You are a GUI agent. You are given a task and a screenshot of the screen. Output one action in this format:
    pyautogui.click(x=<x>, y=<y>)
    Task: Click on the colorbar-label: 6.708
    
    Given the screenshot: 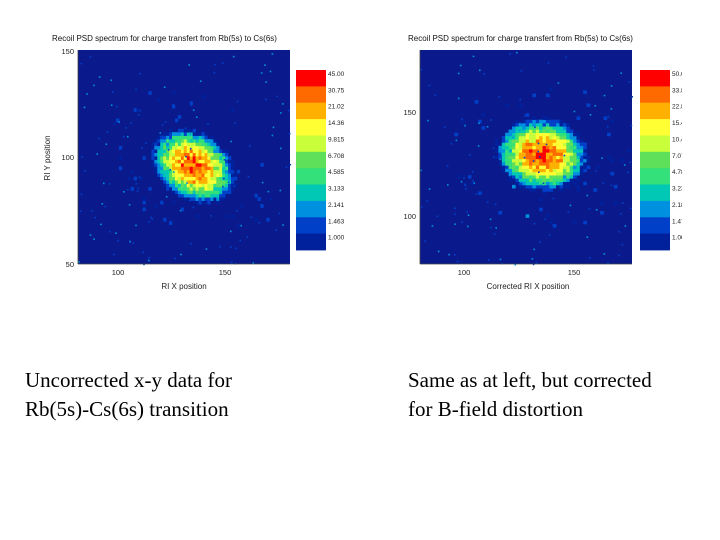 What is the action you would take?
    pyautogui.click(x=336, y=156)
    